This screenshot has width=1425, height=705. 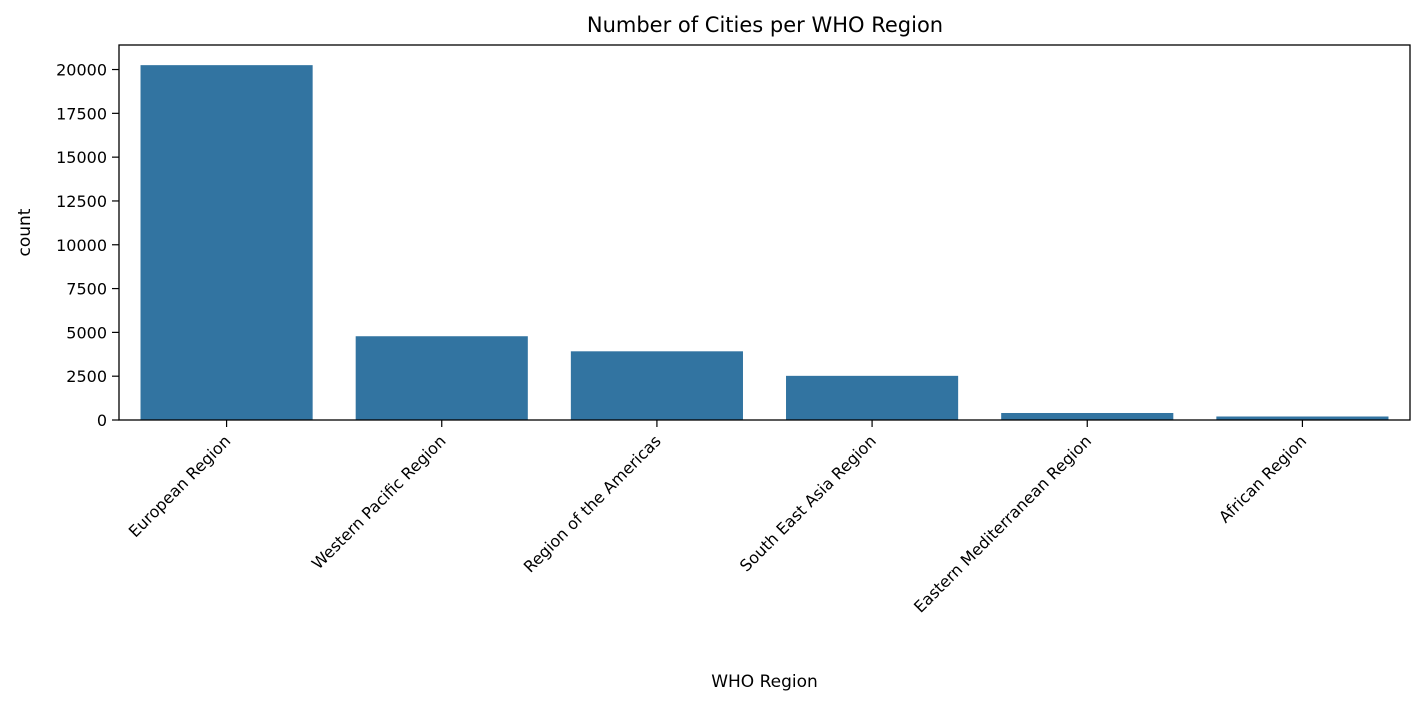 I want to click on y-tick-label: 17500, so click(x=81, y=113).